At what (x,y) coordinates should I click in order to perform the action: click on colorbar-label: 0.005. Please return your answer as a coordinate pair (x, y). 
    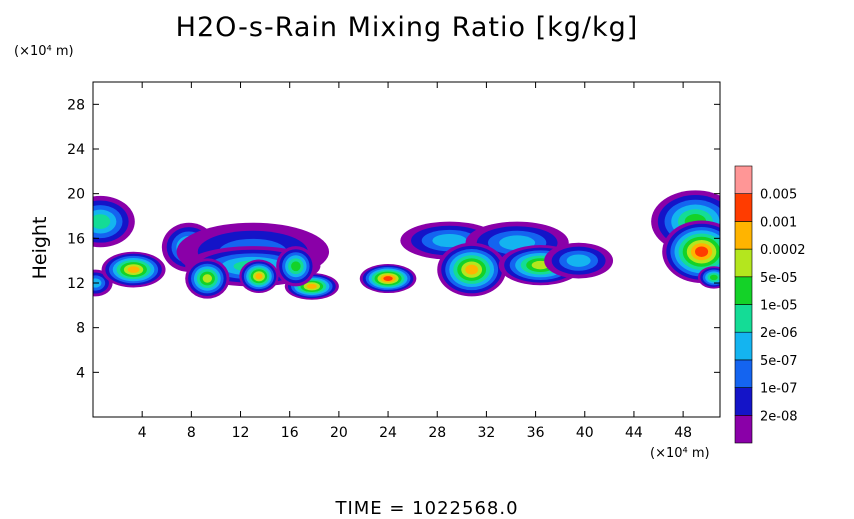
    Looking at the image, I should click on (778, 195).